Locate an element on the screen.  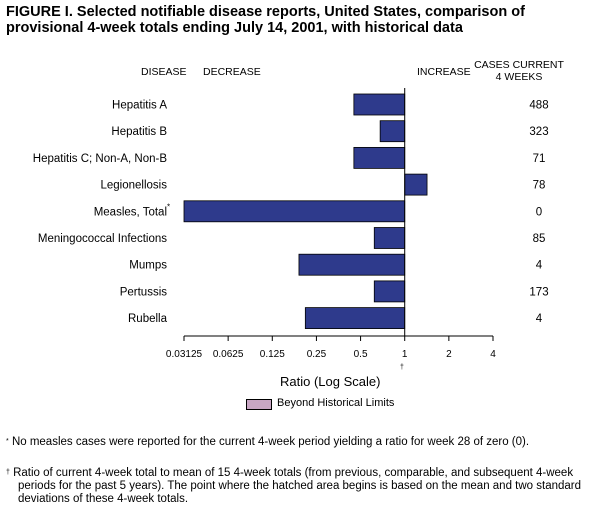
cases-header-line2: 4 WEEKS is located at coordinates (519, 77).